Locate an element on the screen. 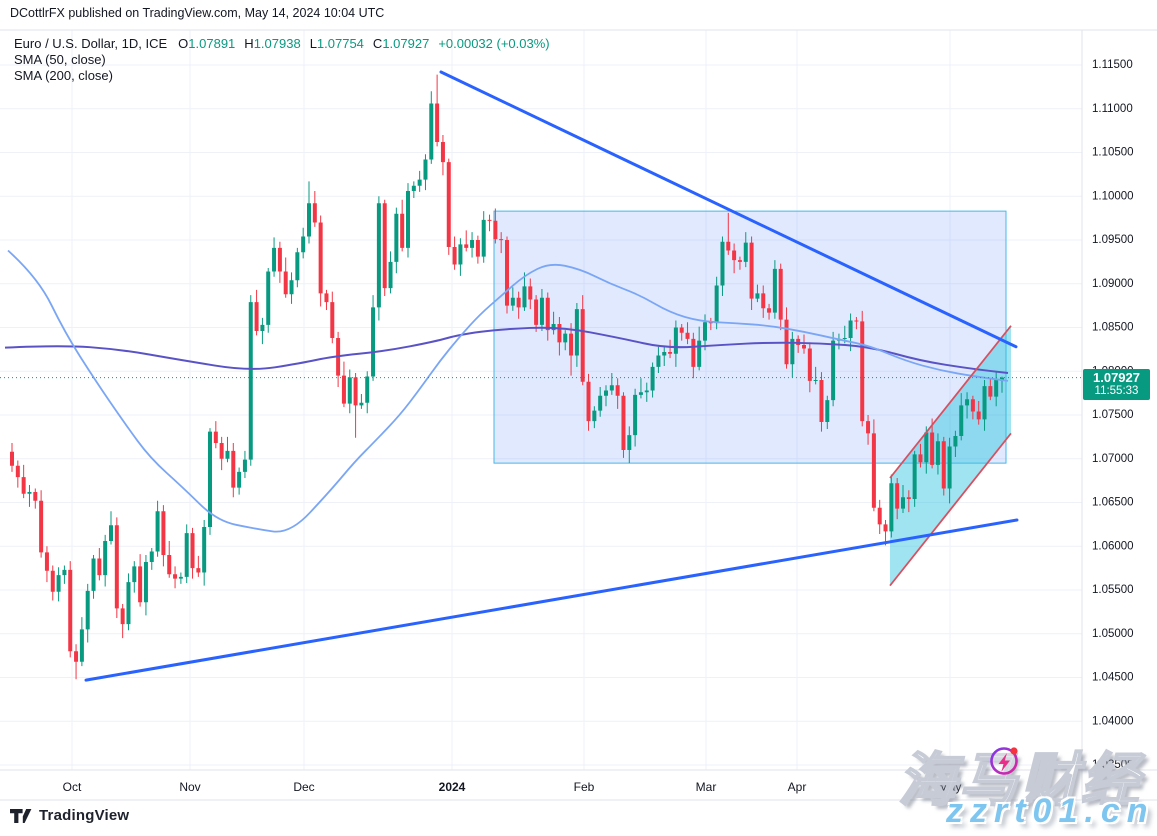 This screenshot has height=836, width=1157. indicator-sma200-row: SMA (200, close) is located at coordinates (63, 75).